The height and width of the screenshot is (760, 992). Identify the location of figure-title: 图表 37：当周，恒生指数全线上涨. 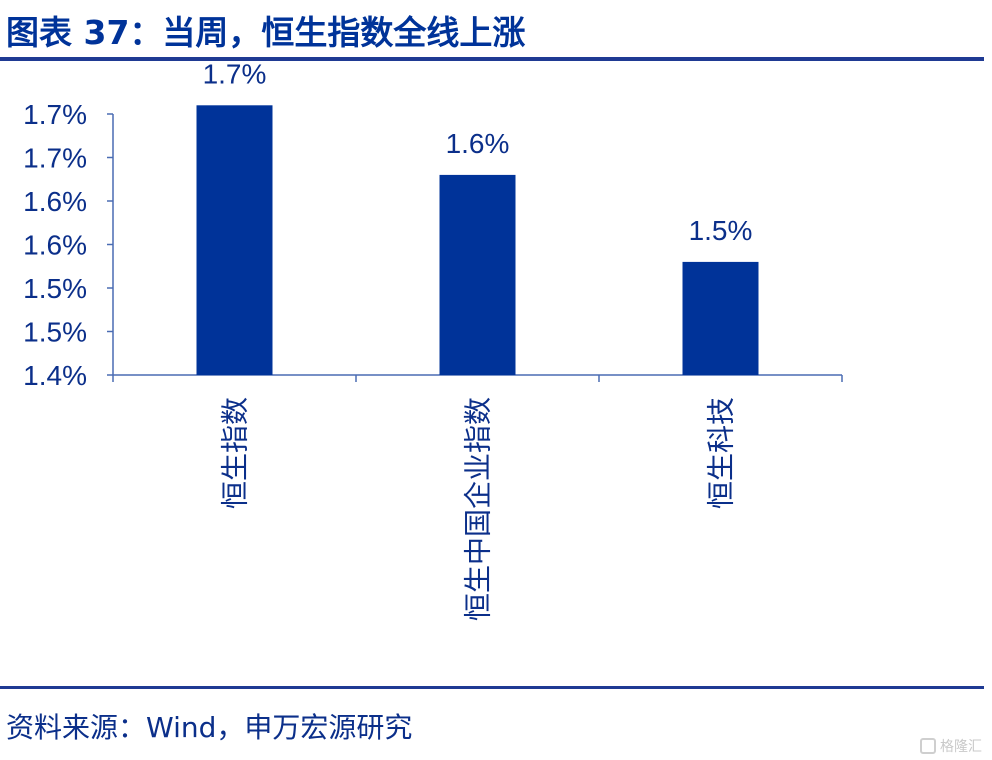
(266, 32).